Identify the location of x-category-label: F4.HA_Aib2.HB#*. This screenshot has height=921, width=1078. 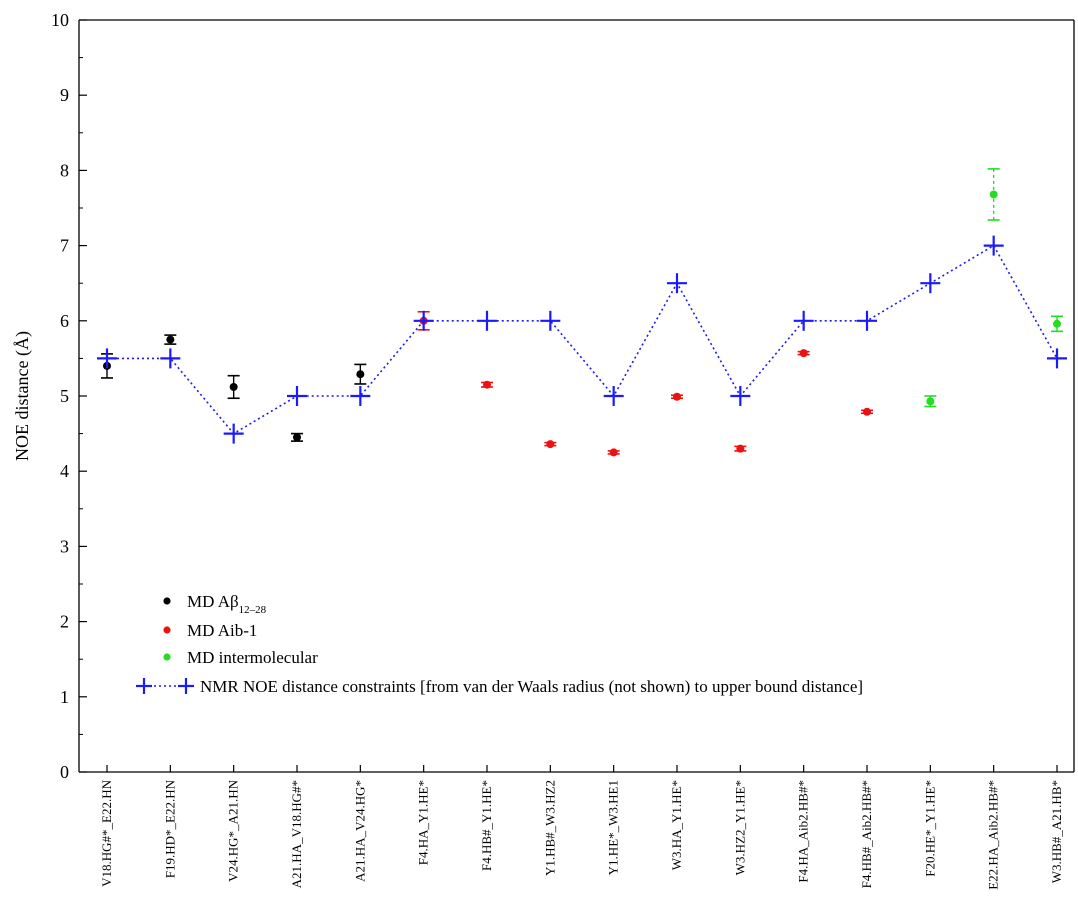
(803, 831).